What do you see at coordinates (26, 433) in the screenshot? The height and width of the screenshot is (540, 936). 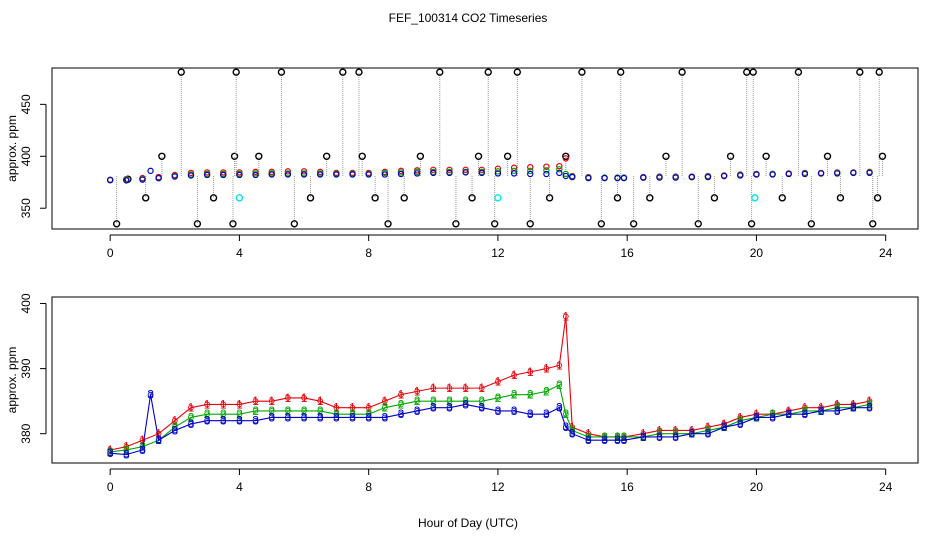 I see `bottom-panel-y-tick: 380` at bounding box center [26, 433].